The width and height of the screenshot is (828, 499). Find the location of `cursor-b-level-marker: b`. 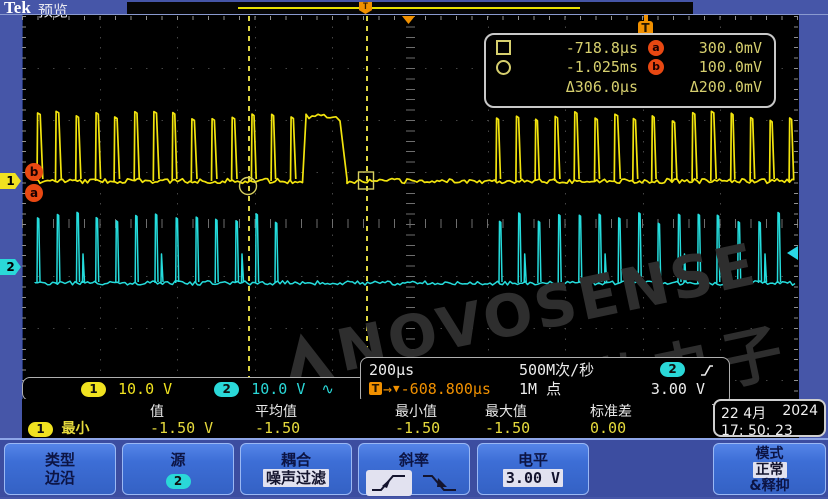

cursor-b-level-marker: b is located at coordinates (34, 172).